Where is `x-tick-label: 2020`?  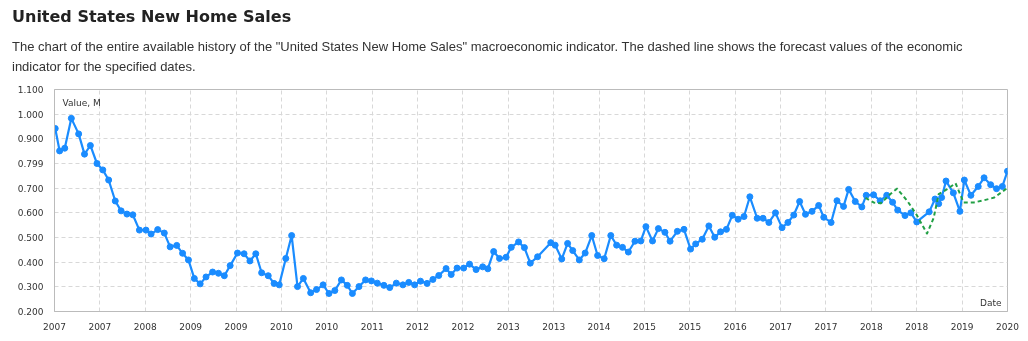
x-tick-label: 2020 is located at coordinates (1008, 326).